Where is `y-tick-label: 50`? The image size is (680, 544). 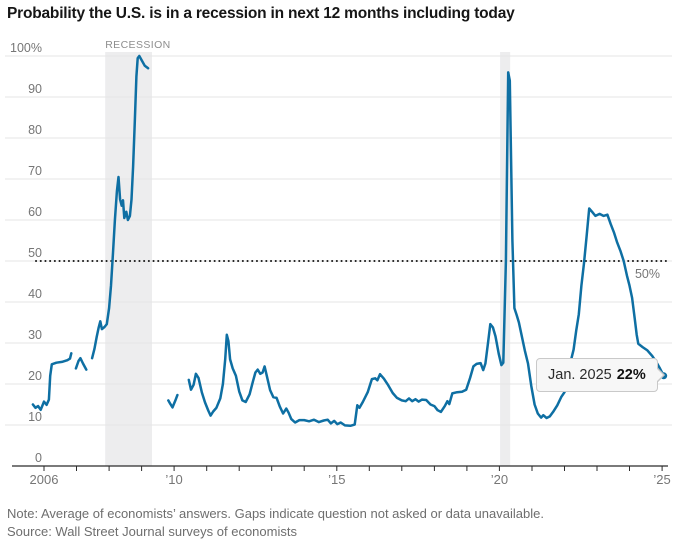
y-tick-label: 50 is located at coordinates (35, 253).